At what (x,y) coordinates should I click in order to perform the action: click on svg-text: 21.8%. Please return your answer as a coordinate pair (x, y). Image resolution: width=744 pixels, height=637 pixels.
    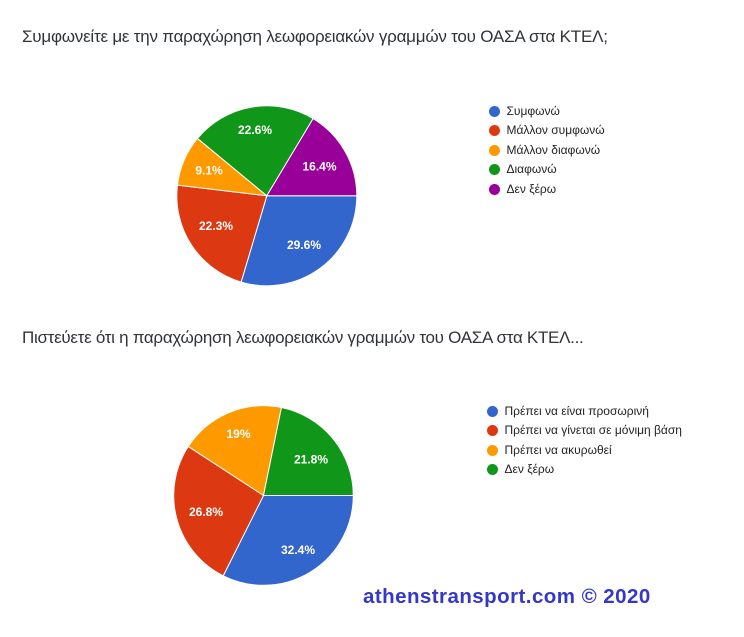
    Looking at the image, I should click on (311, 460).